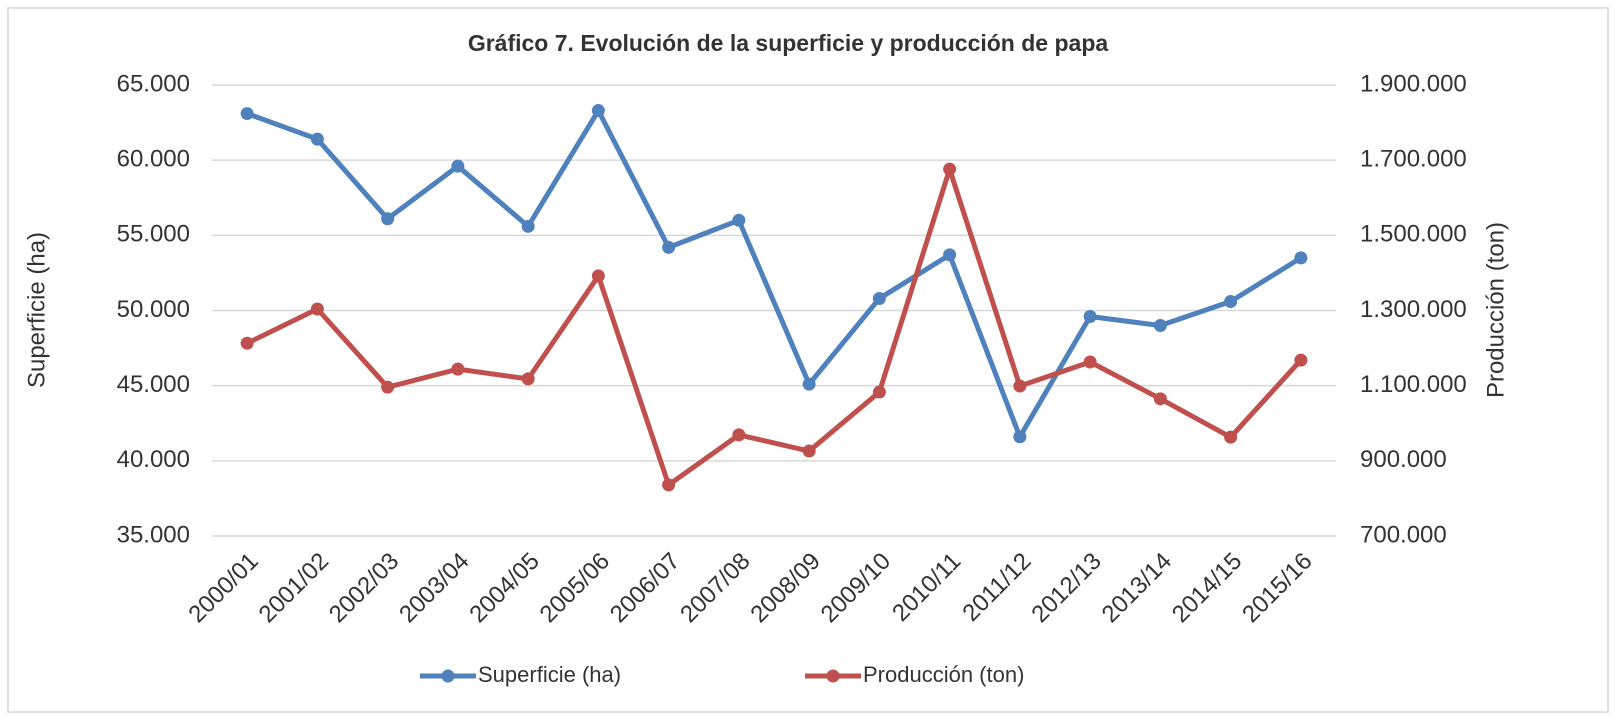 This screenshot has width=1617, height=722. What do you see at coordinates (153, 309) in the screenshot?
I see `y-tick-label: 50.000` at bounding box center [153, 309].